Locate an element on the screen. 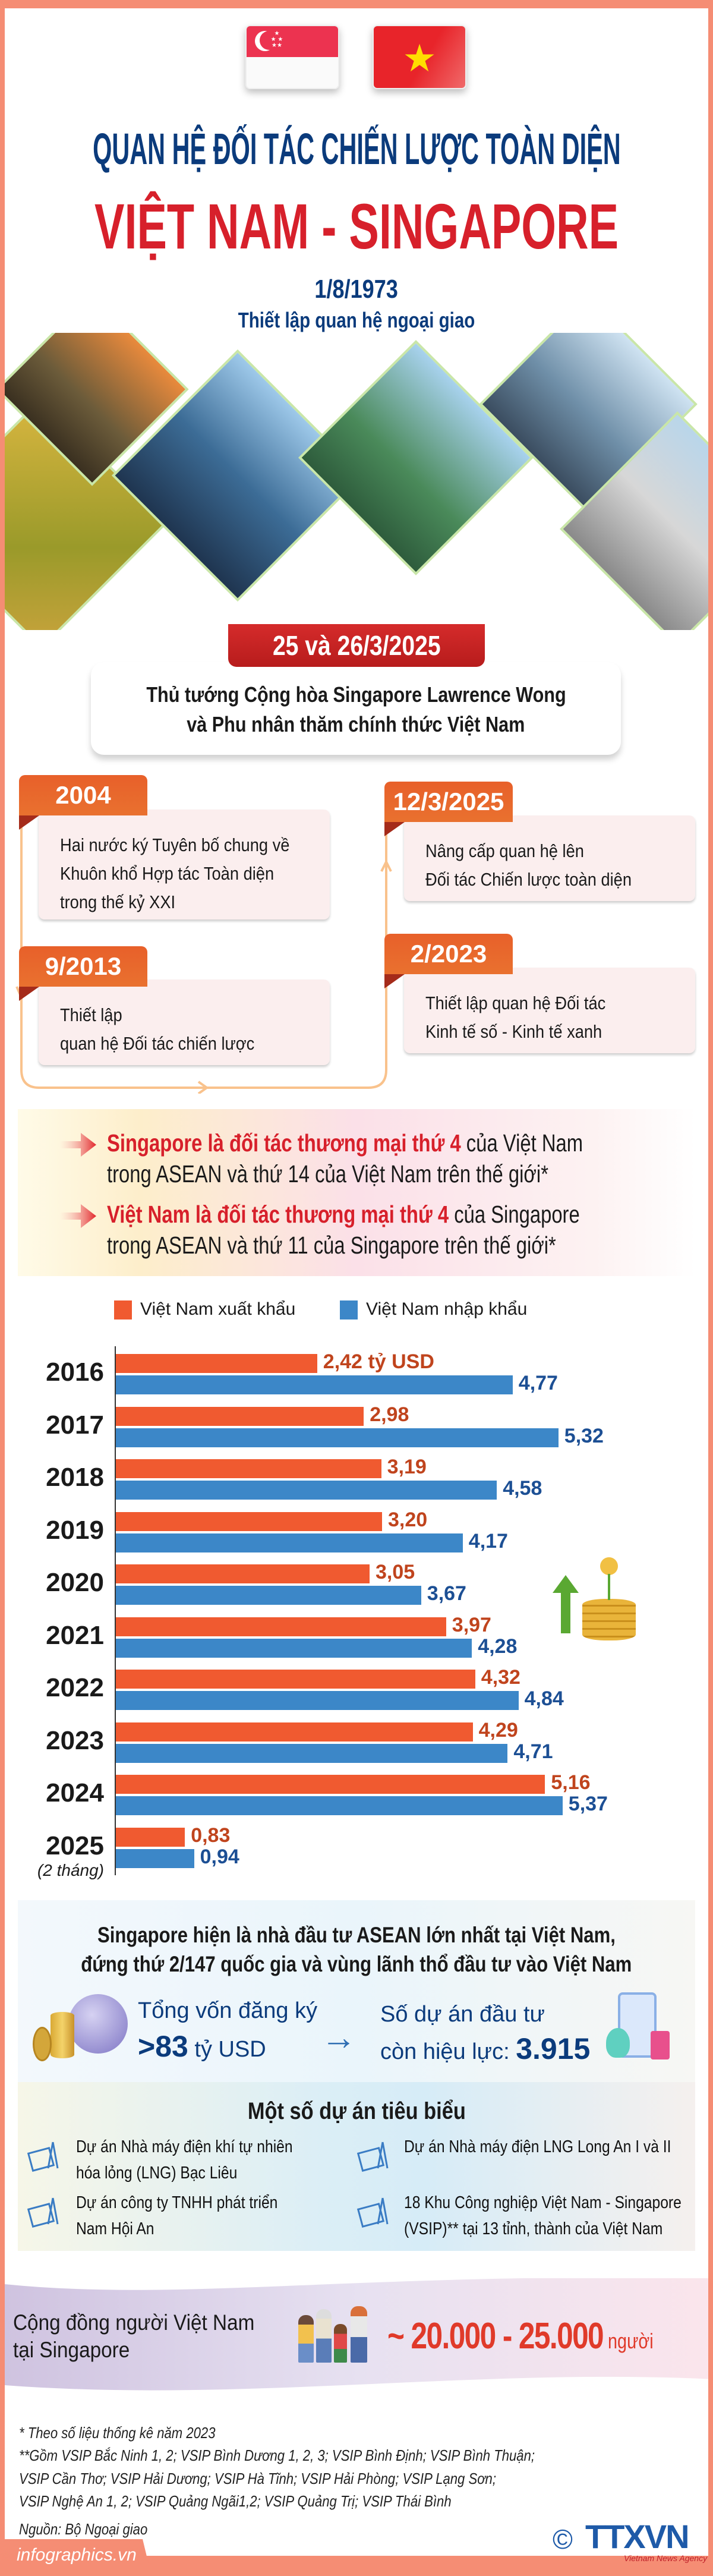 This screenshot has height=2576, width=713. source-note: Nguồn: Bộ Ngoại giao is located at coordinates (83, 2529).